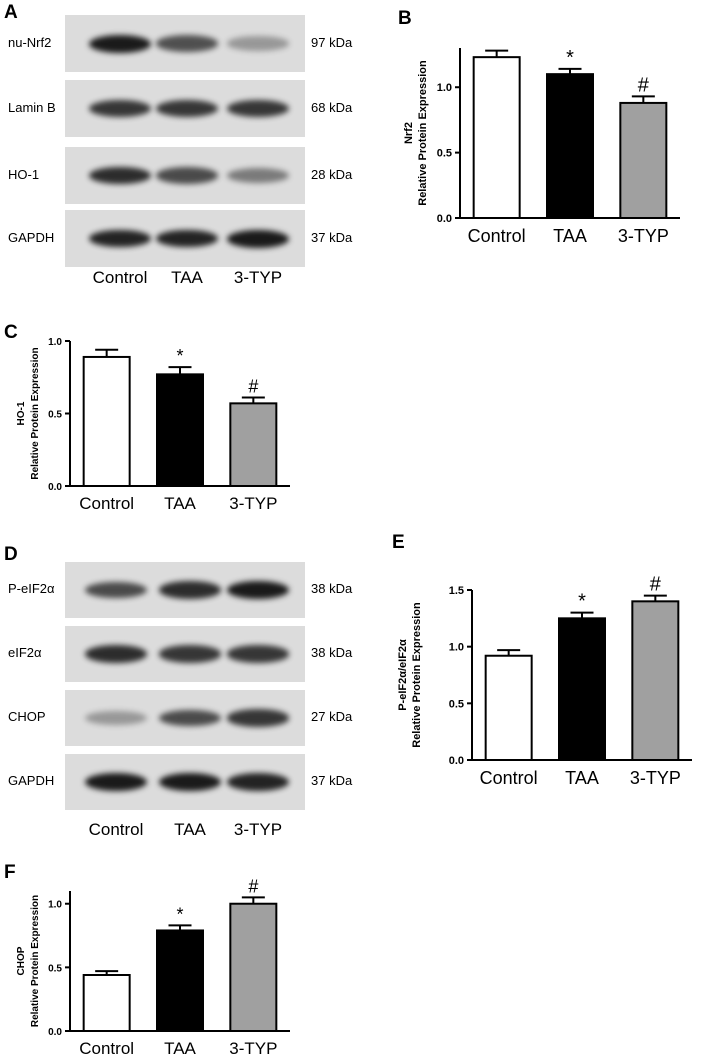 The height and width of the screenshot is (1064, 713). What do you see at coordinates (405, 18) in the screenshot?
I see `panel-letter-b: B` at bounding box center [405, 18].